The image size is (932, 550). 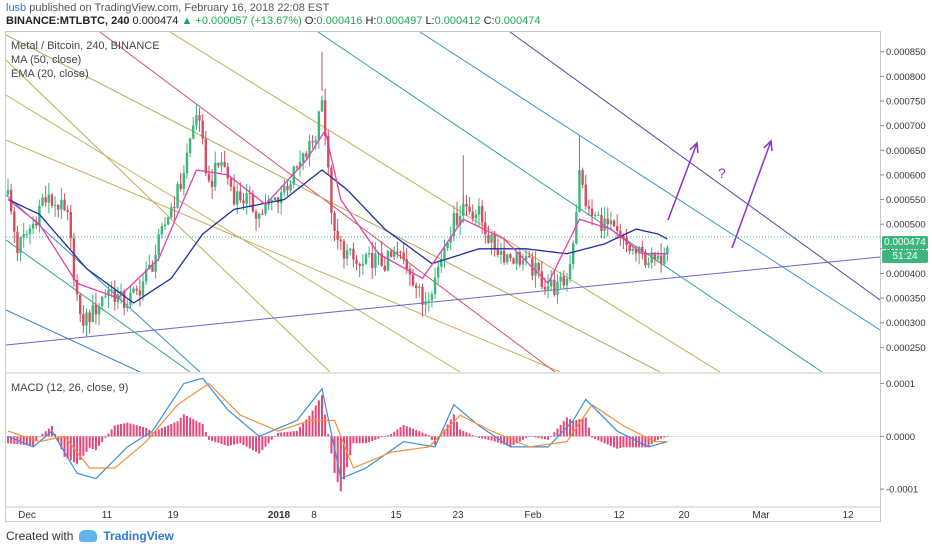 What do you see at coordinates (50, 74) in the screenshot?
I see `ema-legend: EMA (20, close)` at bounding box center [50, 74].